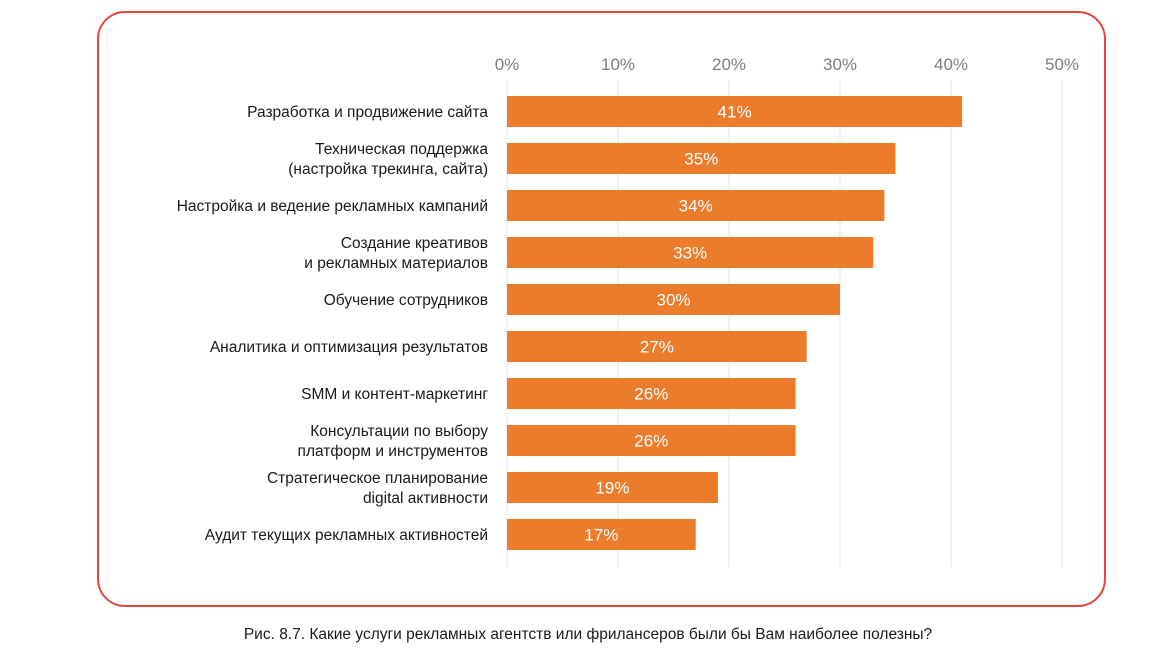  I want to click on x-tick-label: 30%, so click(840, 64).